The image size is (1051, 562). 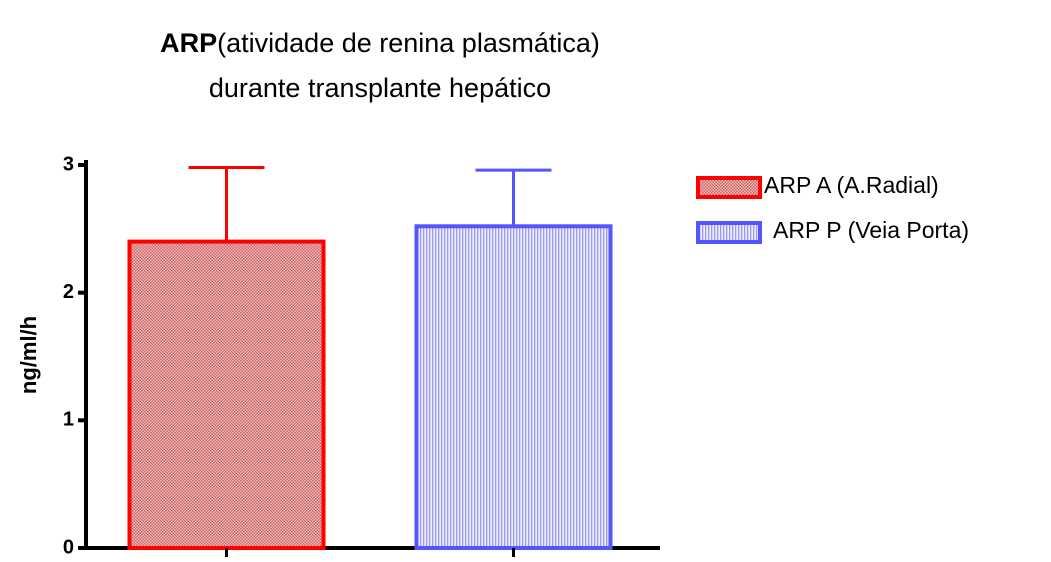 I want to click on chart-subtitle: durante transplante hepático, so click(x=380, y=88).